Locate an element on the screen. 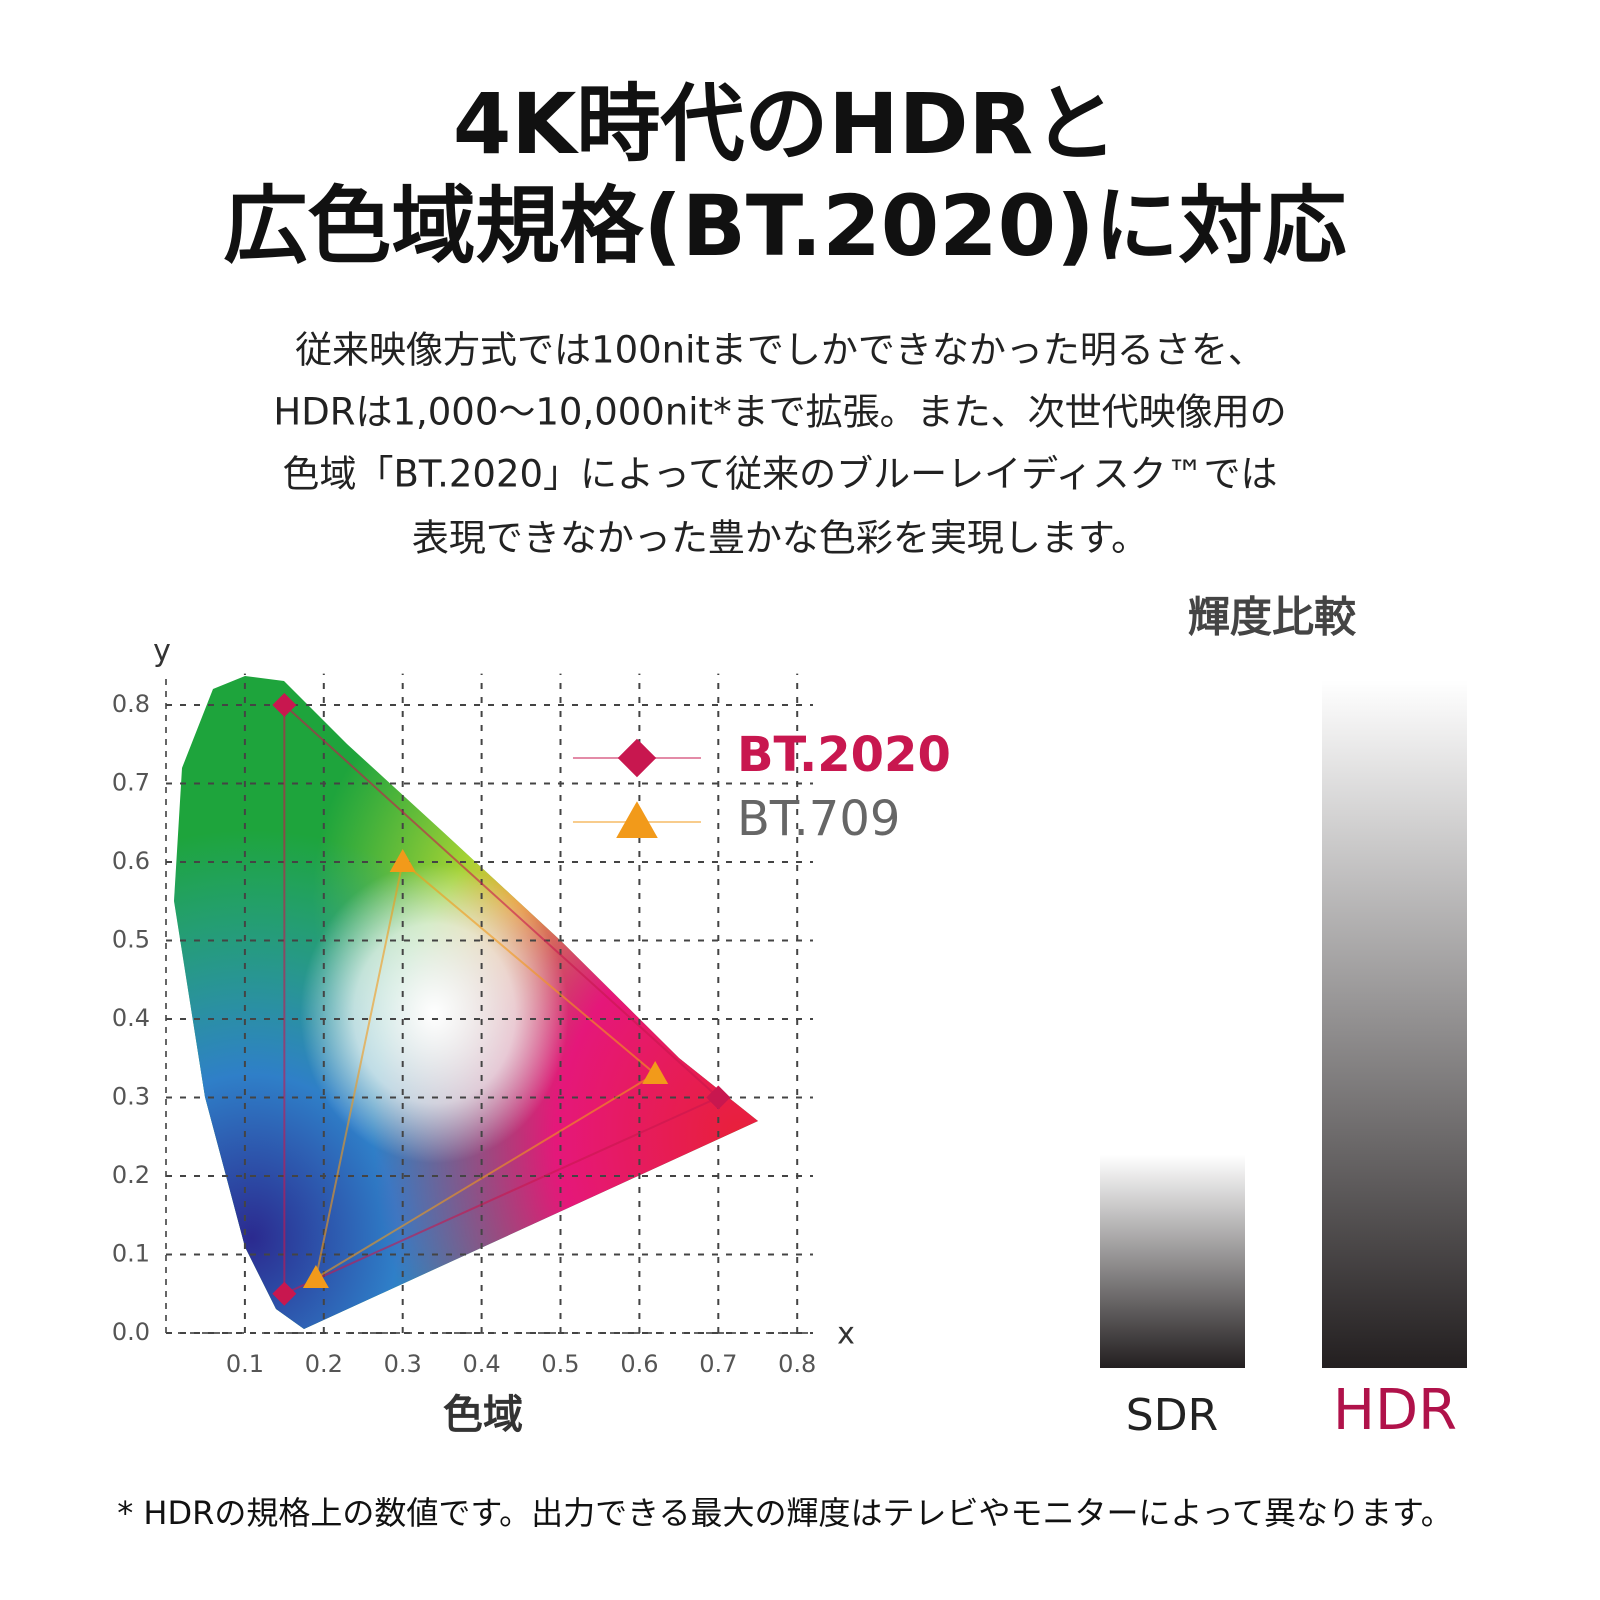  x-tick-label: 0.4 is located at coordinates (482, 1364).